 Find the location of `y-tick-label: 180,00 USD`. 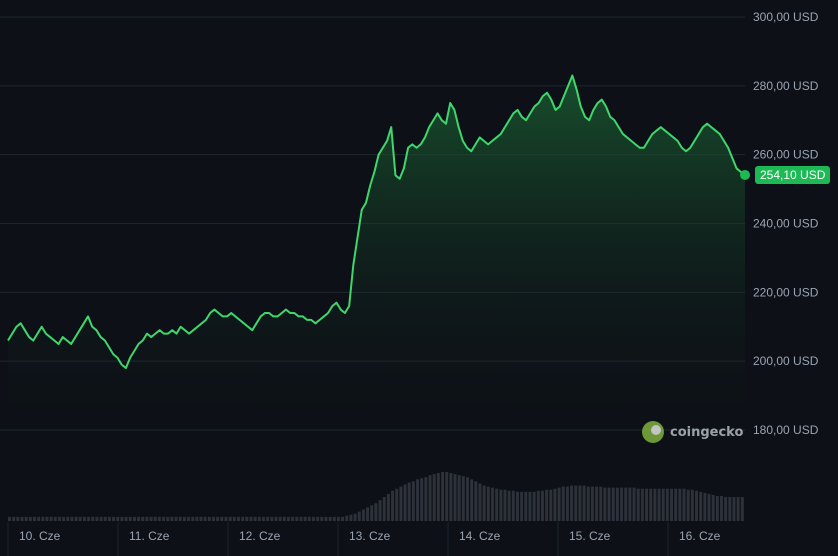

y-tick-label: 180,00 USD is located at coordinates (786, 430).